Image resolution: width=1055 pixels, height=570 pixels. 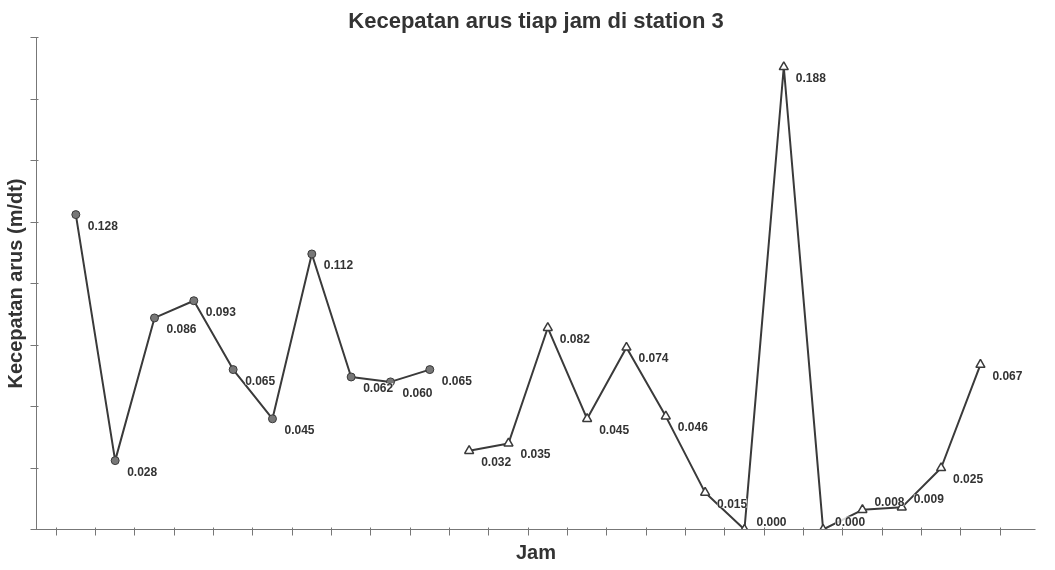 What do you see at coordinates (968, 479) in the screenshot?
I see `data-label: 0.025` at bounding box center [968, 479].